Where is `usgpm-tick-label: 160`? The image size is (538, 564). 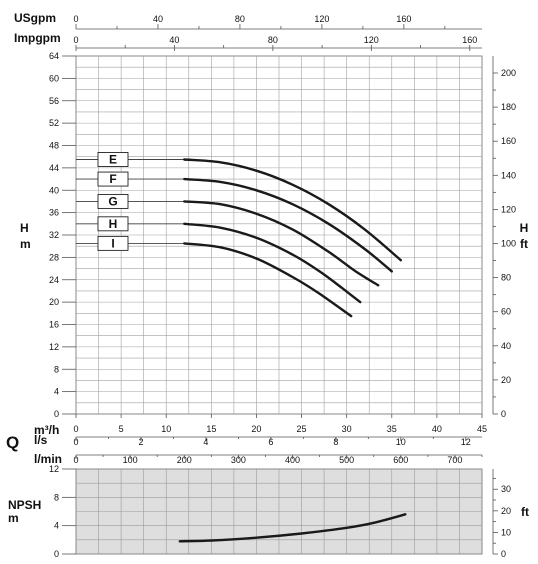
usgpm-tick-label: 160 is located at coordinates (403, 19).